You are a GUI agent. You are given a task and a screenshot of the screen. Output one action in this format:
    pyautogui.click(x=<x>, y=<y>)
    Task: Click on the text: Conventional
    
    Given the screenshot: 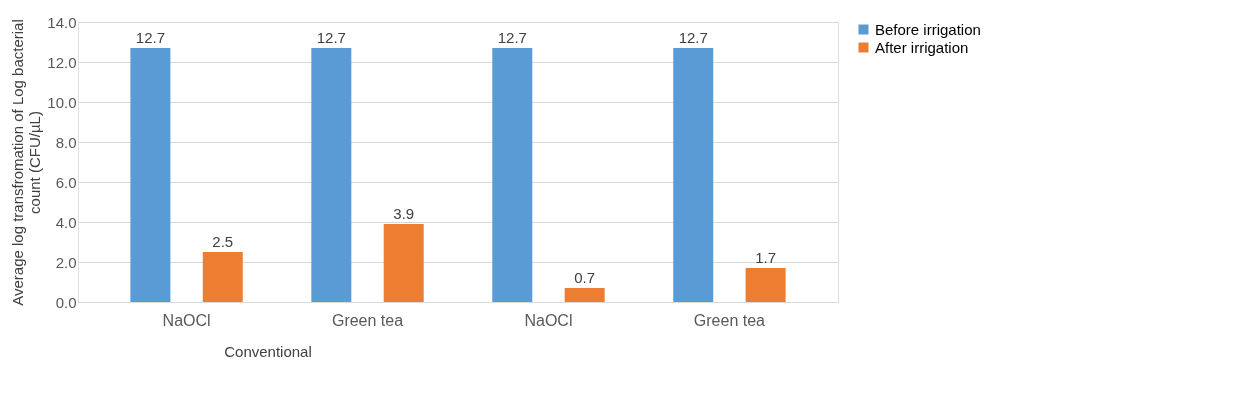 What is the action you would take?
    pyautogui.click(x=268, y=351)
    